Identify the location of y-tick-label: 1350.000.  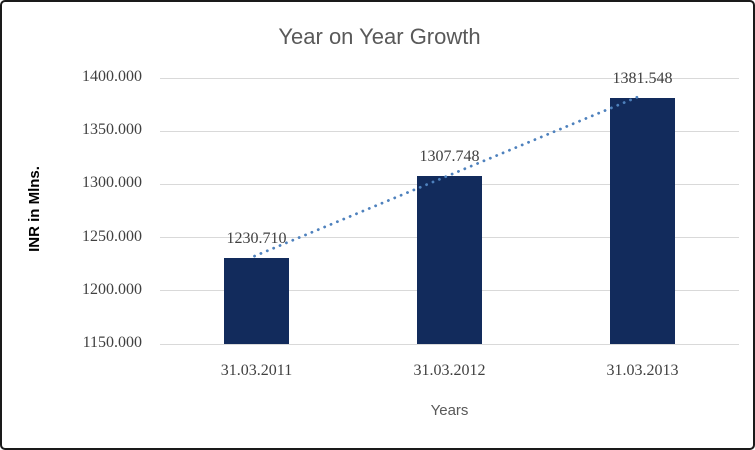
(112, 130).